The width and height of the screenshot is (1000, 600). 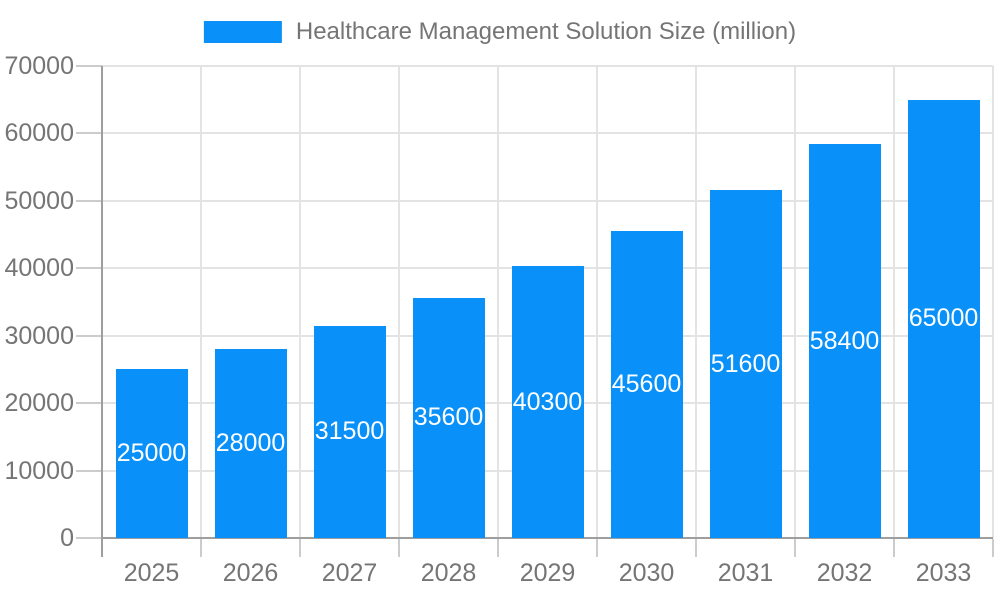 I want to click on y-tick-label: 0, so click(x=67, y=538).